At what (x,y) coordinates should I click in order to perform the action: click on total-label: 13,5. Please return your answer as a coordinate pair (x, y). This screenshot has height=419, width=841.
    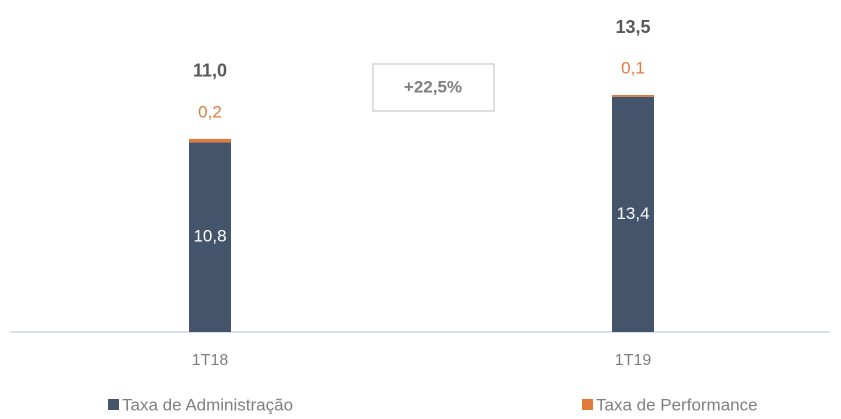
    Looking at the image, I should click on (632, 27).